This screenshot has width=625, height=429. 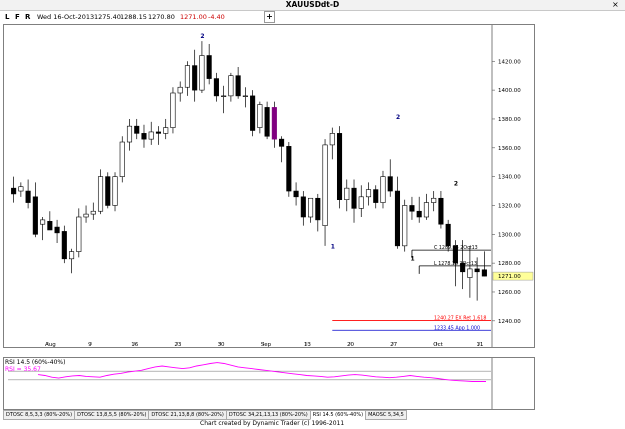 What do you see at coordinates (509, 235) in the screenshot?
I see `y-tick-label: 1300.00` at bounding box center [509, 235].